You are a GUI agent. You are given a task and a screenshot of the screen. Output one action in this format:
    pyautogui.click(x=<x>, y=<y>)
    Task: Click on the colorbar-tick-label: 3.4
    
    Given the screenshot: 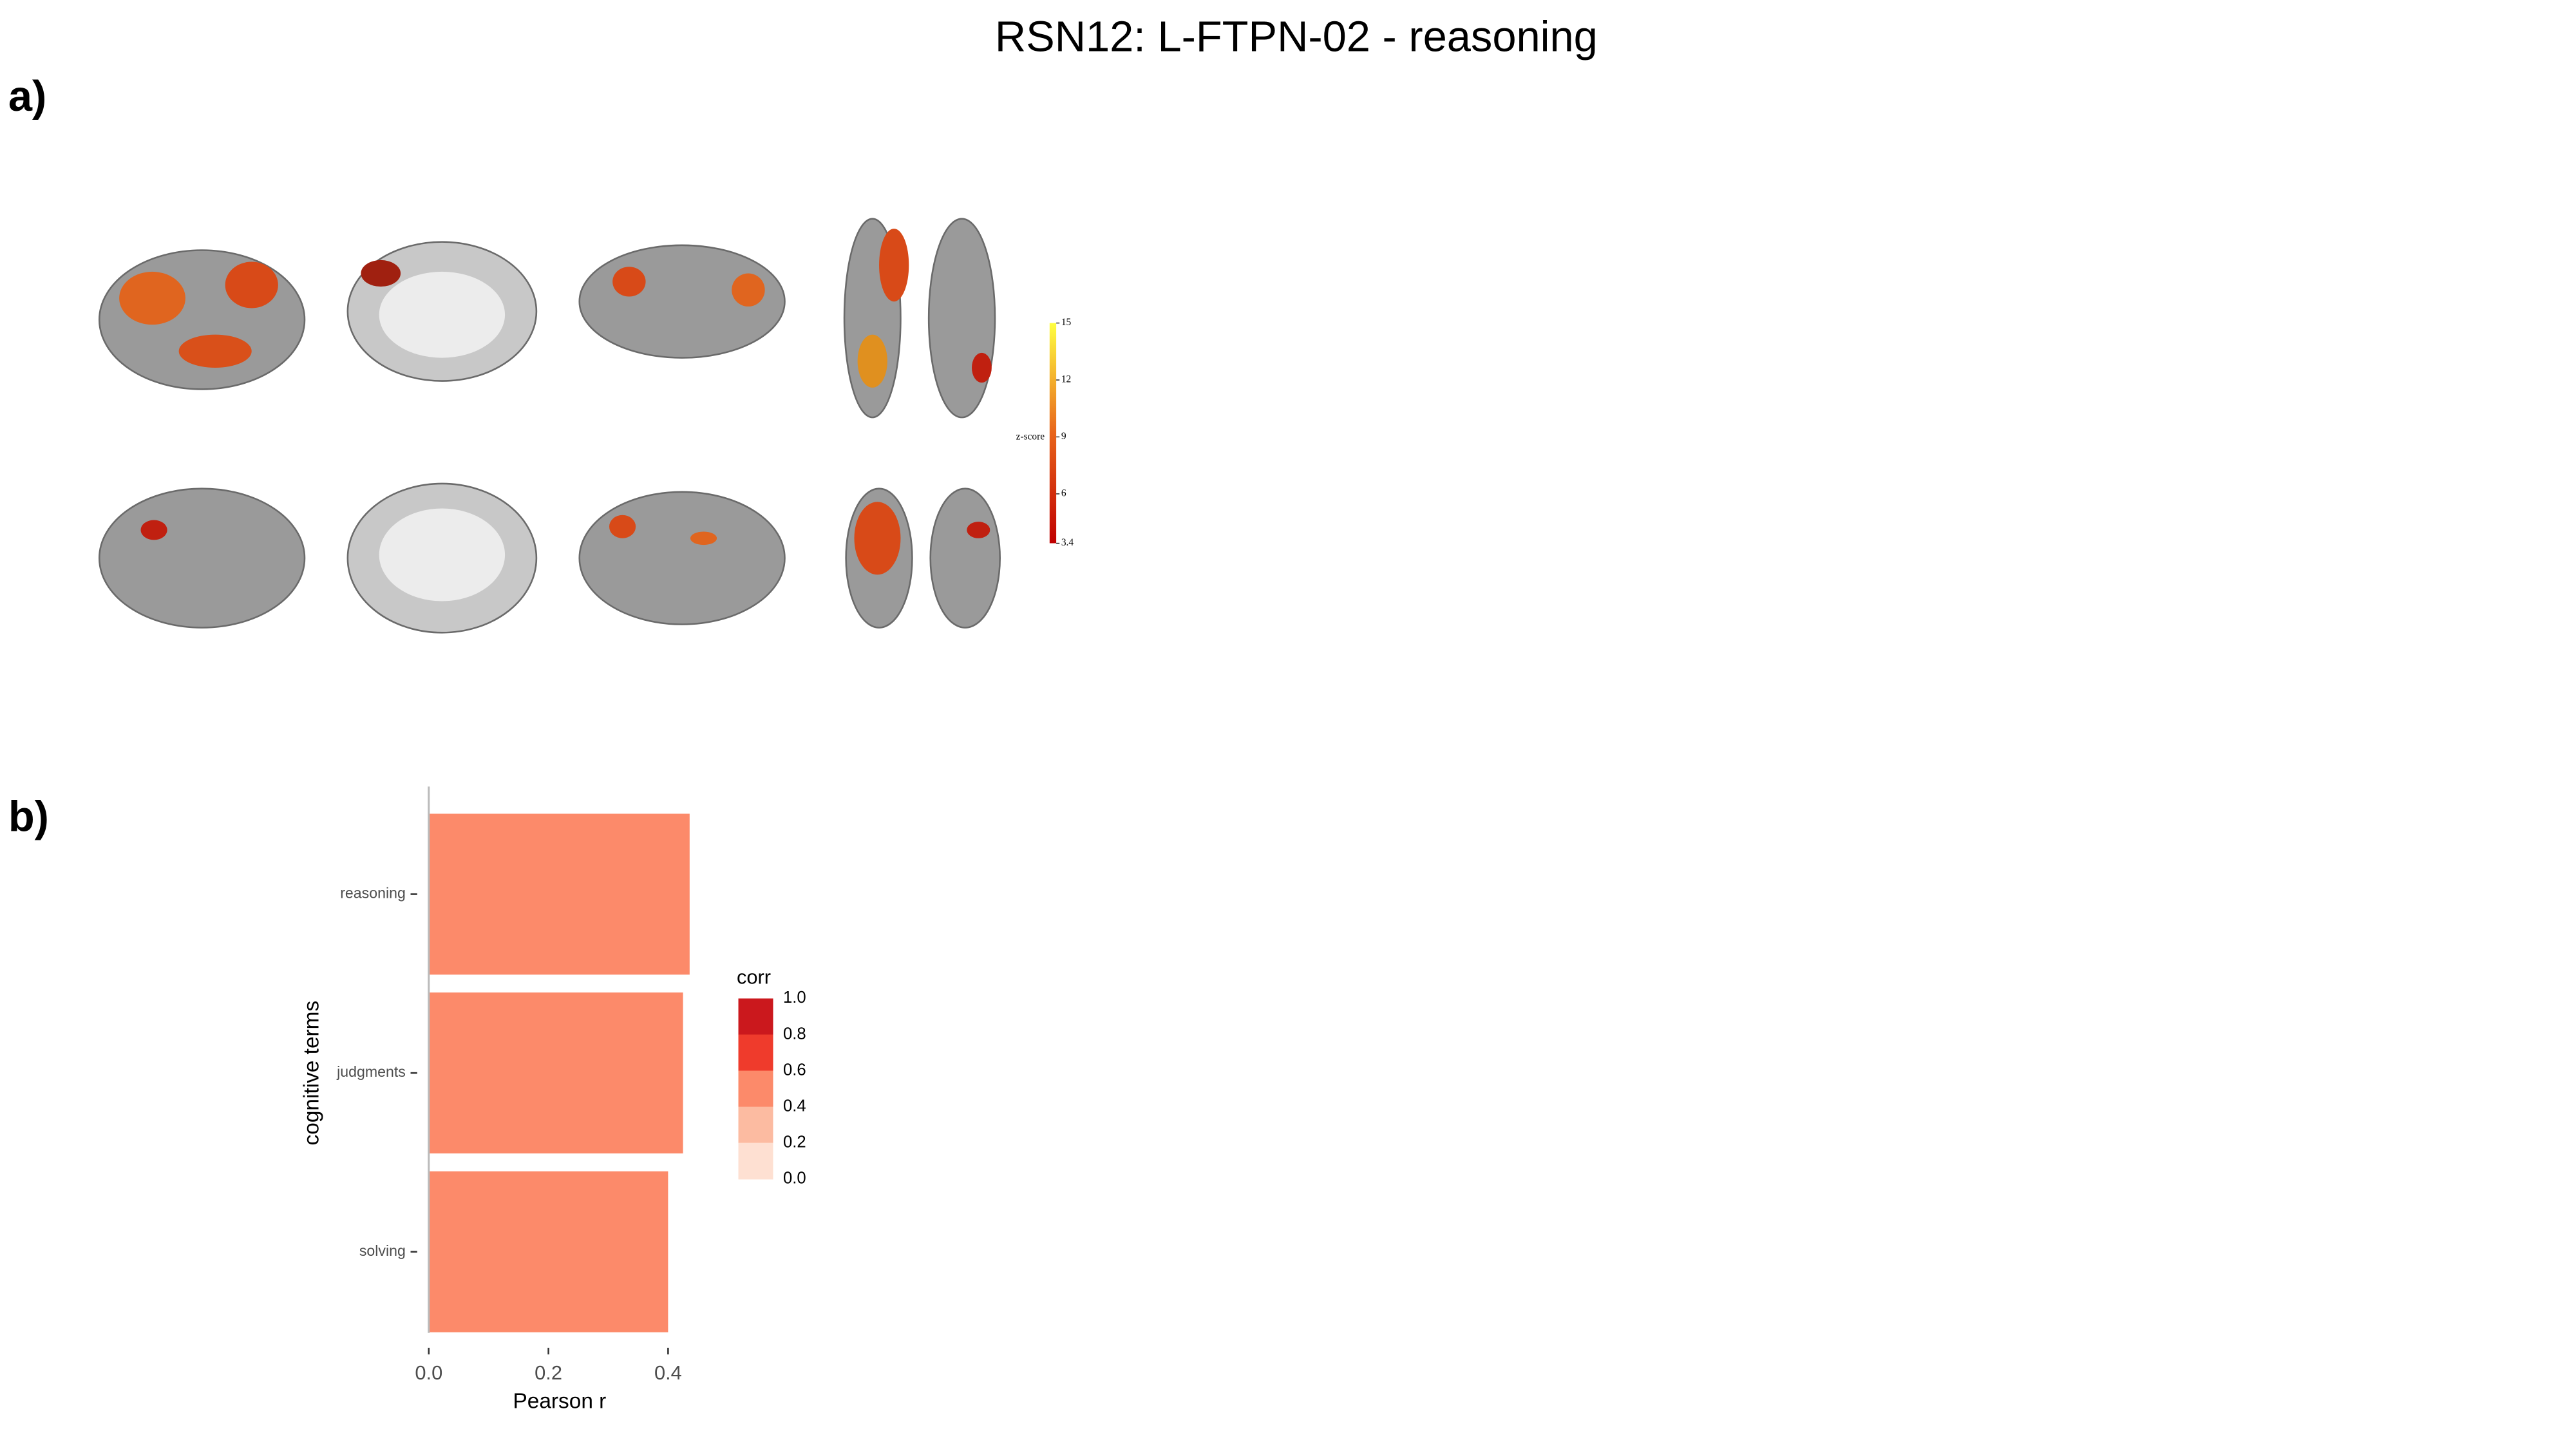 What is the action you would take?
    pyautogui.click(x=1067, y=542)
    